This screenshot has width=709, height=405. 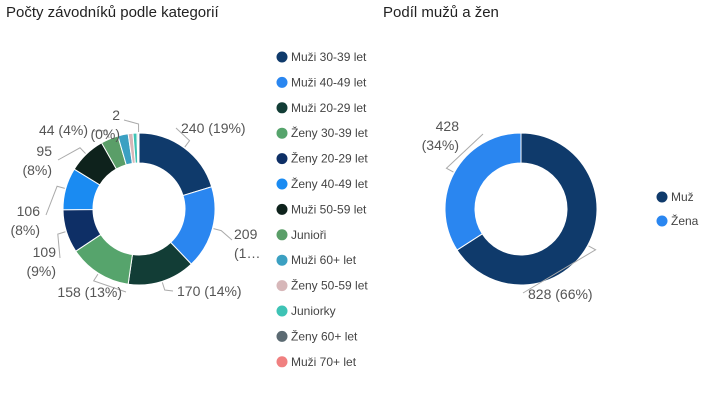 I want to click on legend-item-muzi-60-let: Muži 60+ let, so click(x=316, y=260).